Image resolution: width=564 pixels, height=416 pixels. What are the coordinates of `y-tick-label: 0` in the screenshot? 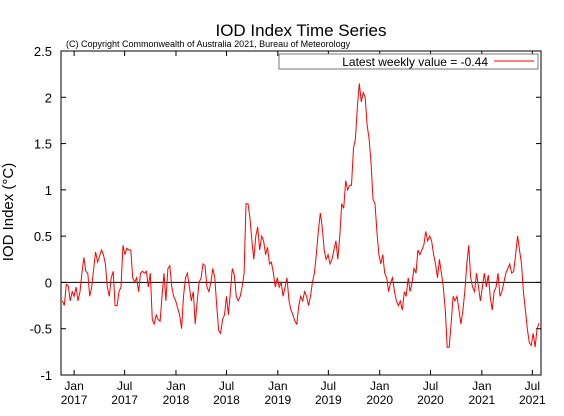 It's located at (48, 282).